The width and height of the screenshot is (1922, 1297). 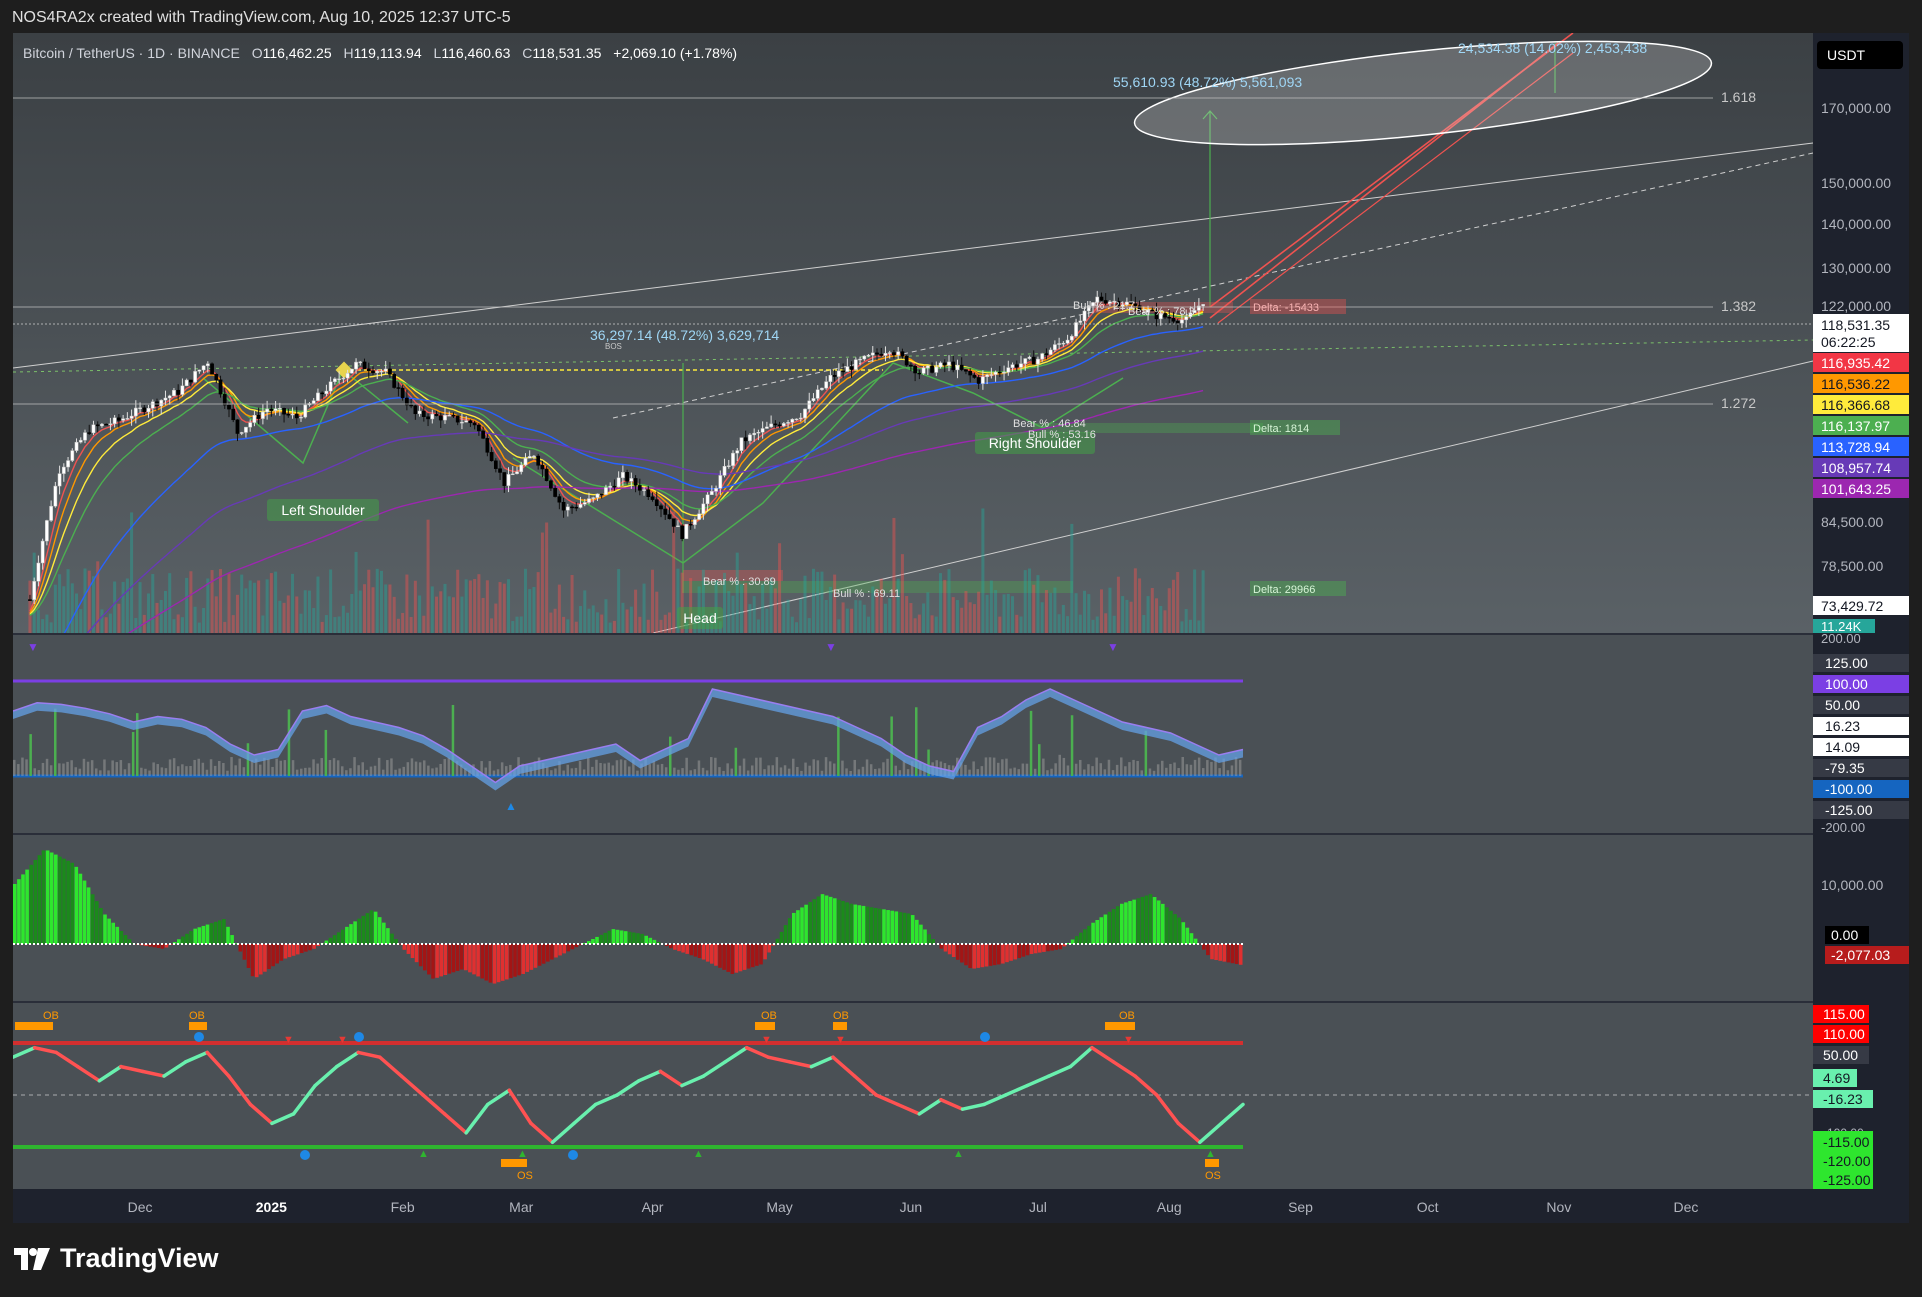 What do you see at coordinates (961, 917) in the screenshot?
I see `oscillator-pane-2: 10,000.00 0.00 -2,077.03` at bounding box center [961, 917].